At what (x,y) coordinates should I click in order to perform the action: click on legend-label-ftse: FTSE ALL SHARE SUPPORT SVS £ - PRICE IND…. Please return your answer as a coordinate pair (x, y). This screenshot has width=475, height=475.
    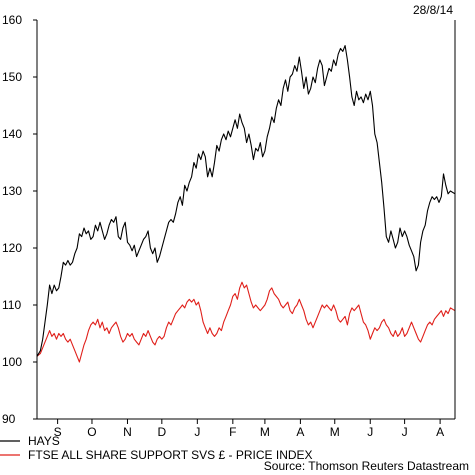
    Looking at the image, I should click on (170, 455).